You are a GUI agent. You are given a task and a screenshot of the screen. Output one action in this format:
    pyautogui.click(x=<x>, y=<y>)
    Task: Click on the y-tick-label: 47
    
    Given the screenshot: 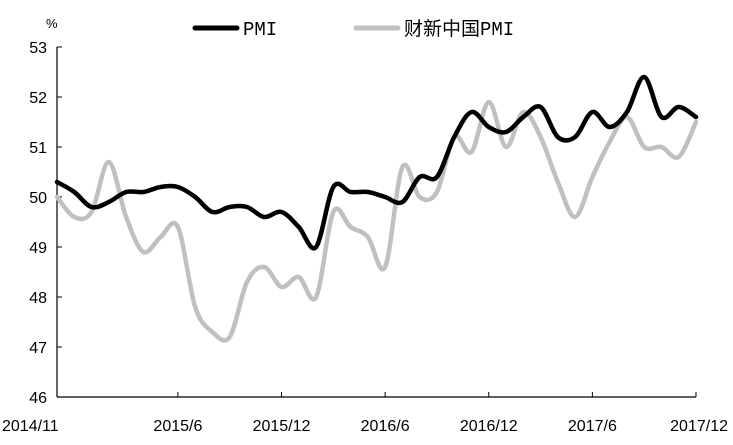 What is the action you would take?
    pyautogui.click(x=38, y=348)
    